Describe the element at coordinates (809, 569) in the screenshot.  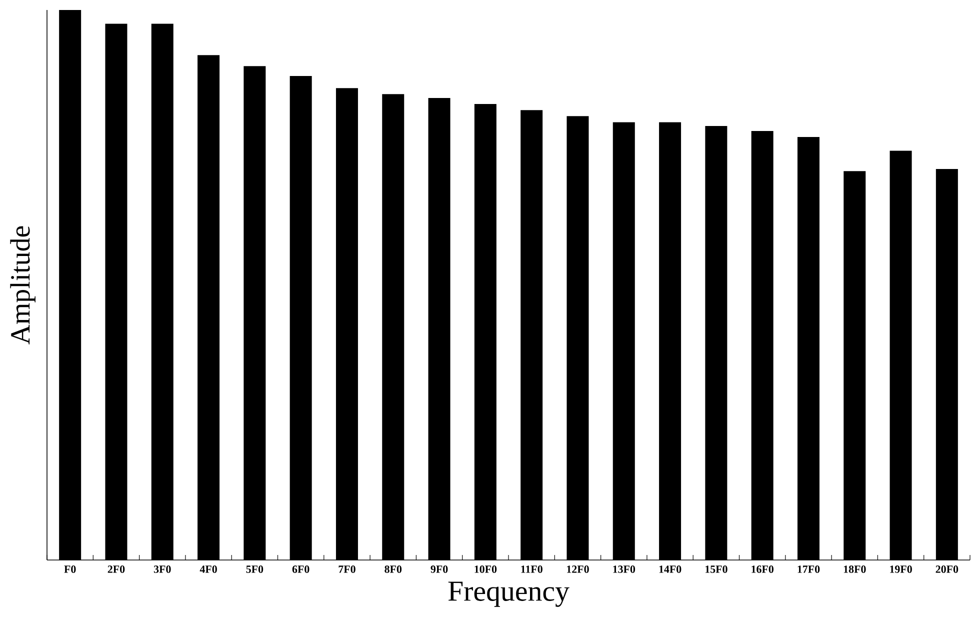
I see `x-tick-label: 17F0` at that location.